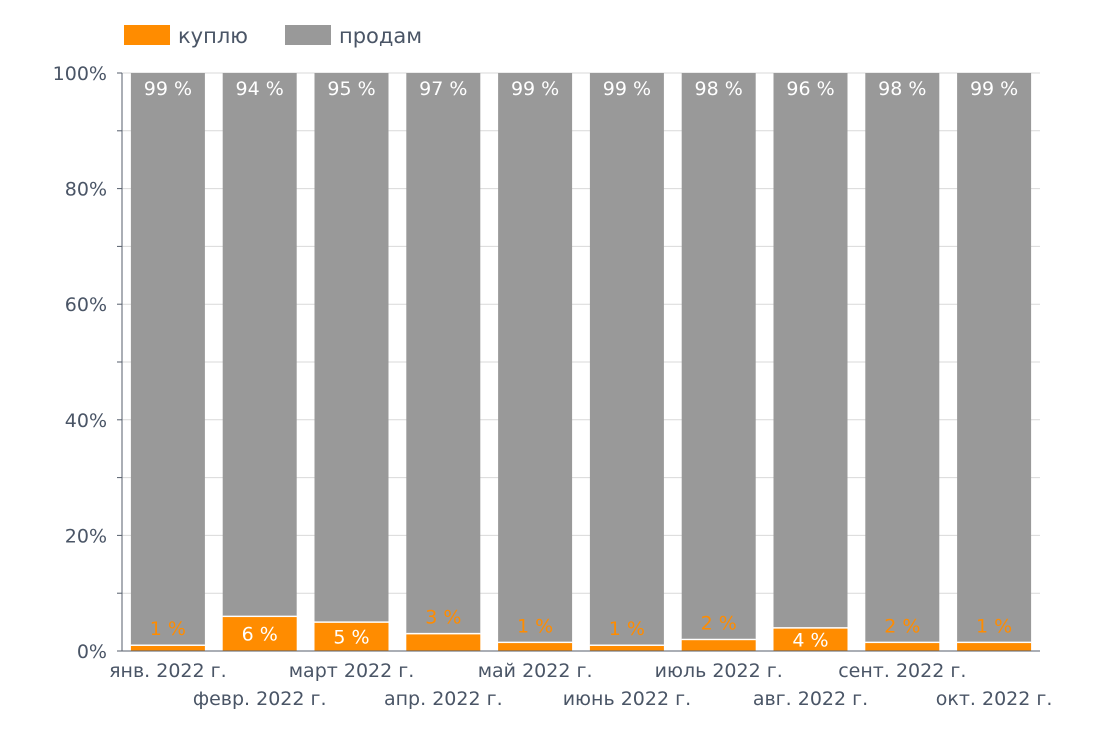  What do you see at coordinates (627, 699) in the screenshot?
I see `x-tick-label: июнь 2022 г.` at bounding box center [627, 699].